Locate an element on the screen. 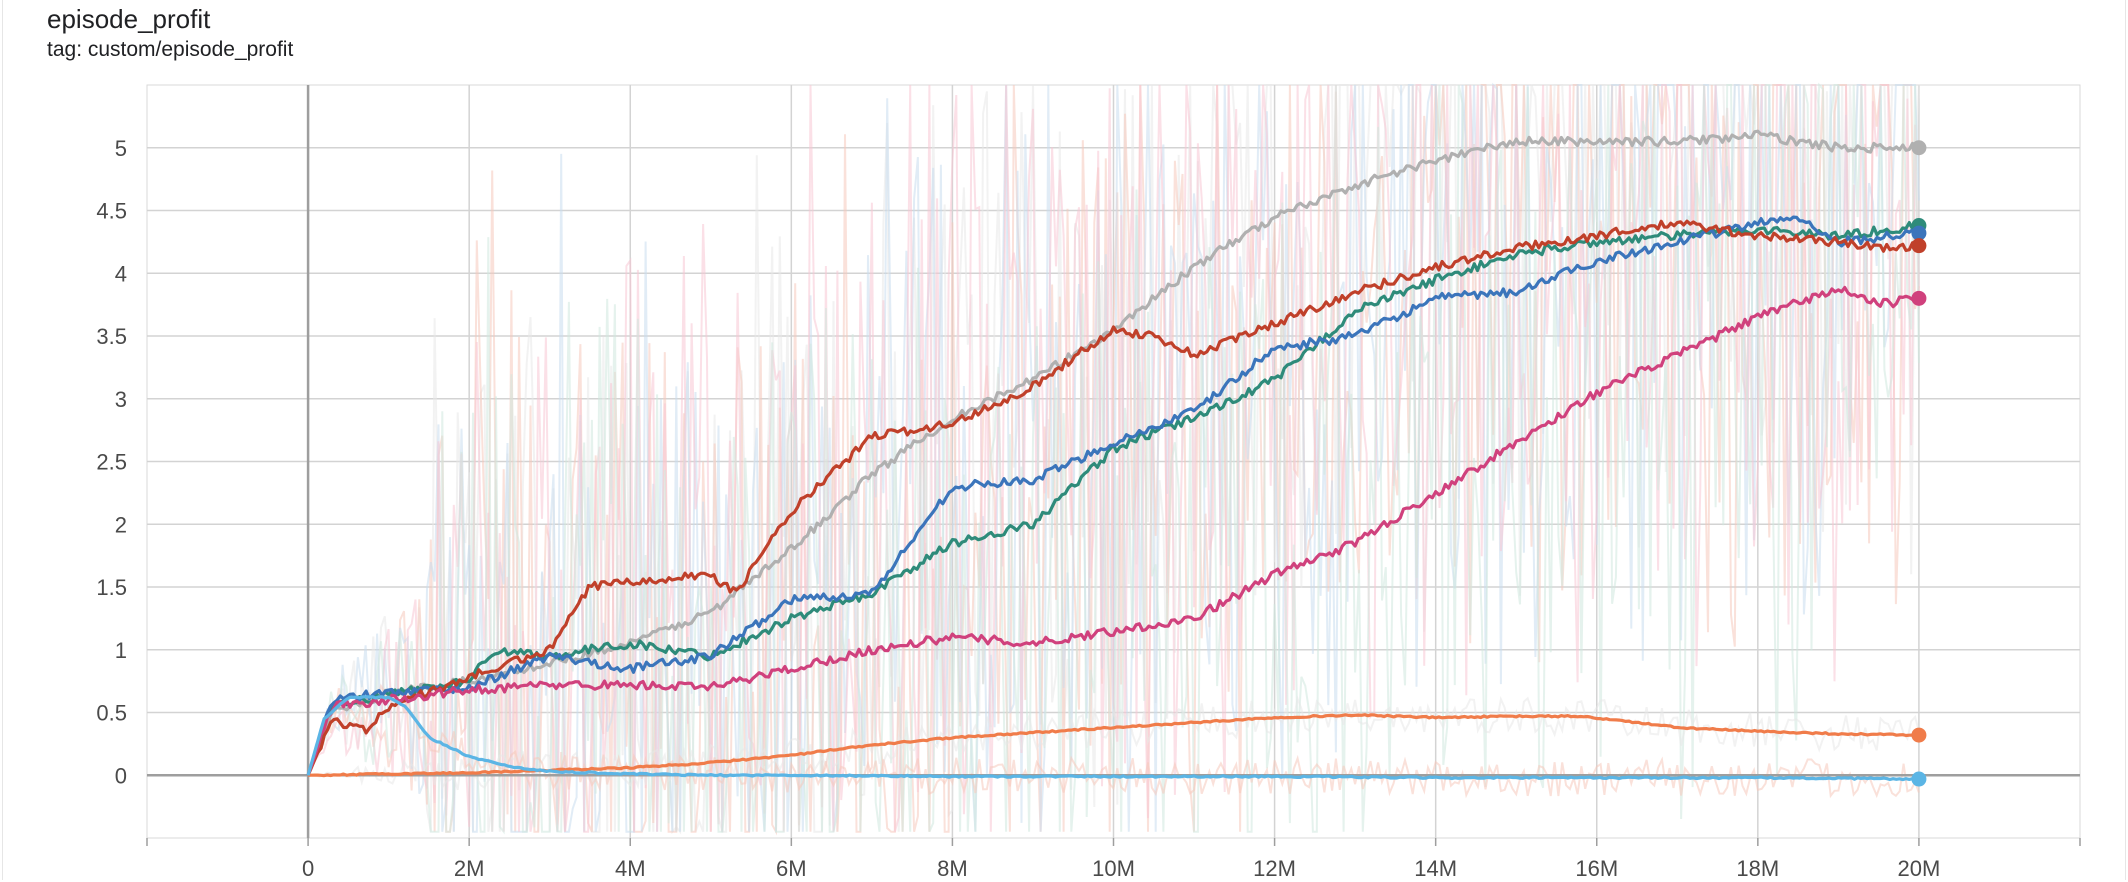 The height and width of the screenshot is (882, 2128). chart-title: episode_profit is located at coordinates (129, 19).